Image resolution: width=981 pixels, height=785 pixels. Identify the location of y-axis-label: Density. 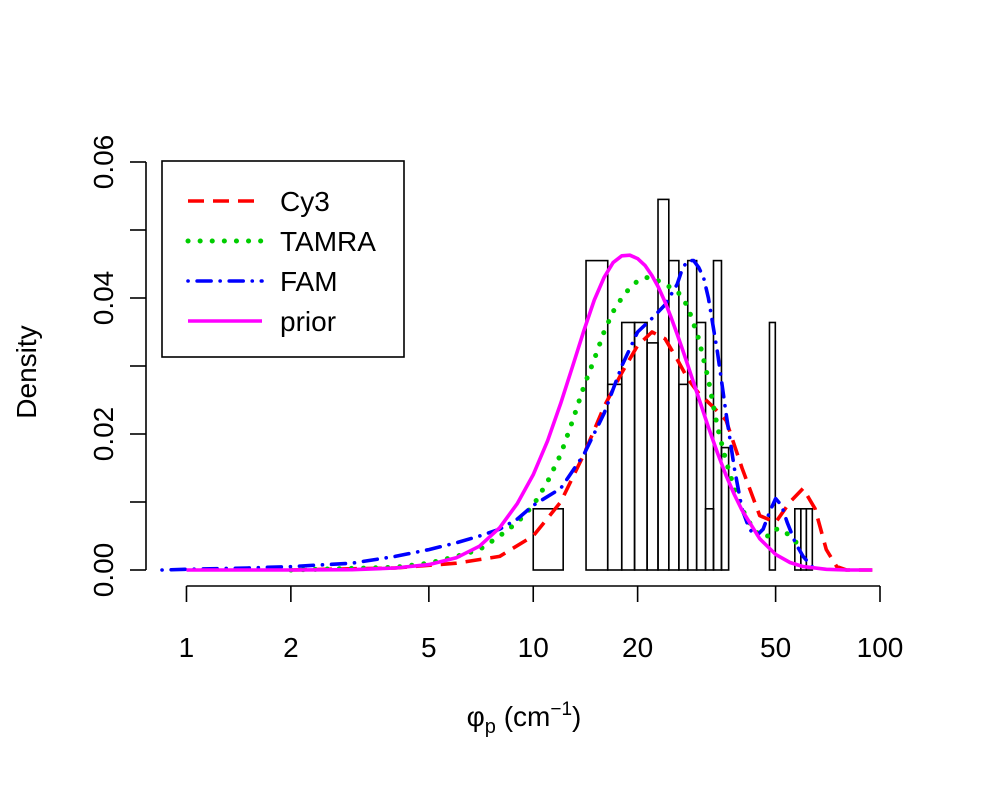
(26, 371).